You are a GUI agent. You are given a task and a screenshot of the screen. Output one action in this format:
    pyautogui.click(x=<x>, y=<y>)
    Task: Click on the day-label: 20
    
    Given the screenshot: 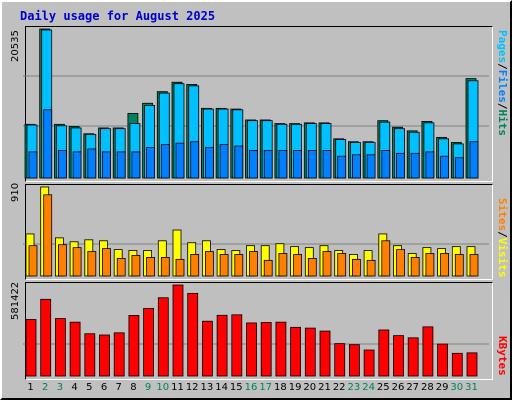 What is the action you would take?
    pyautogui.click(x=310, y=387)
    